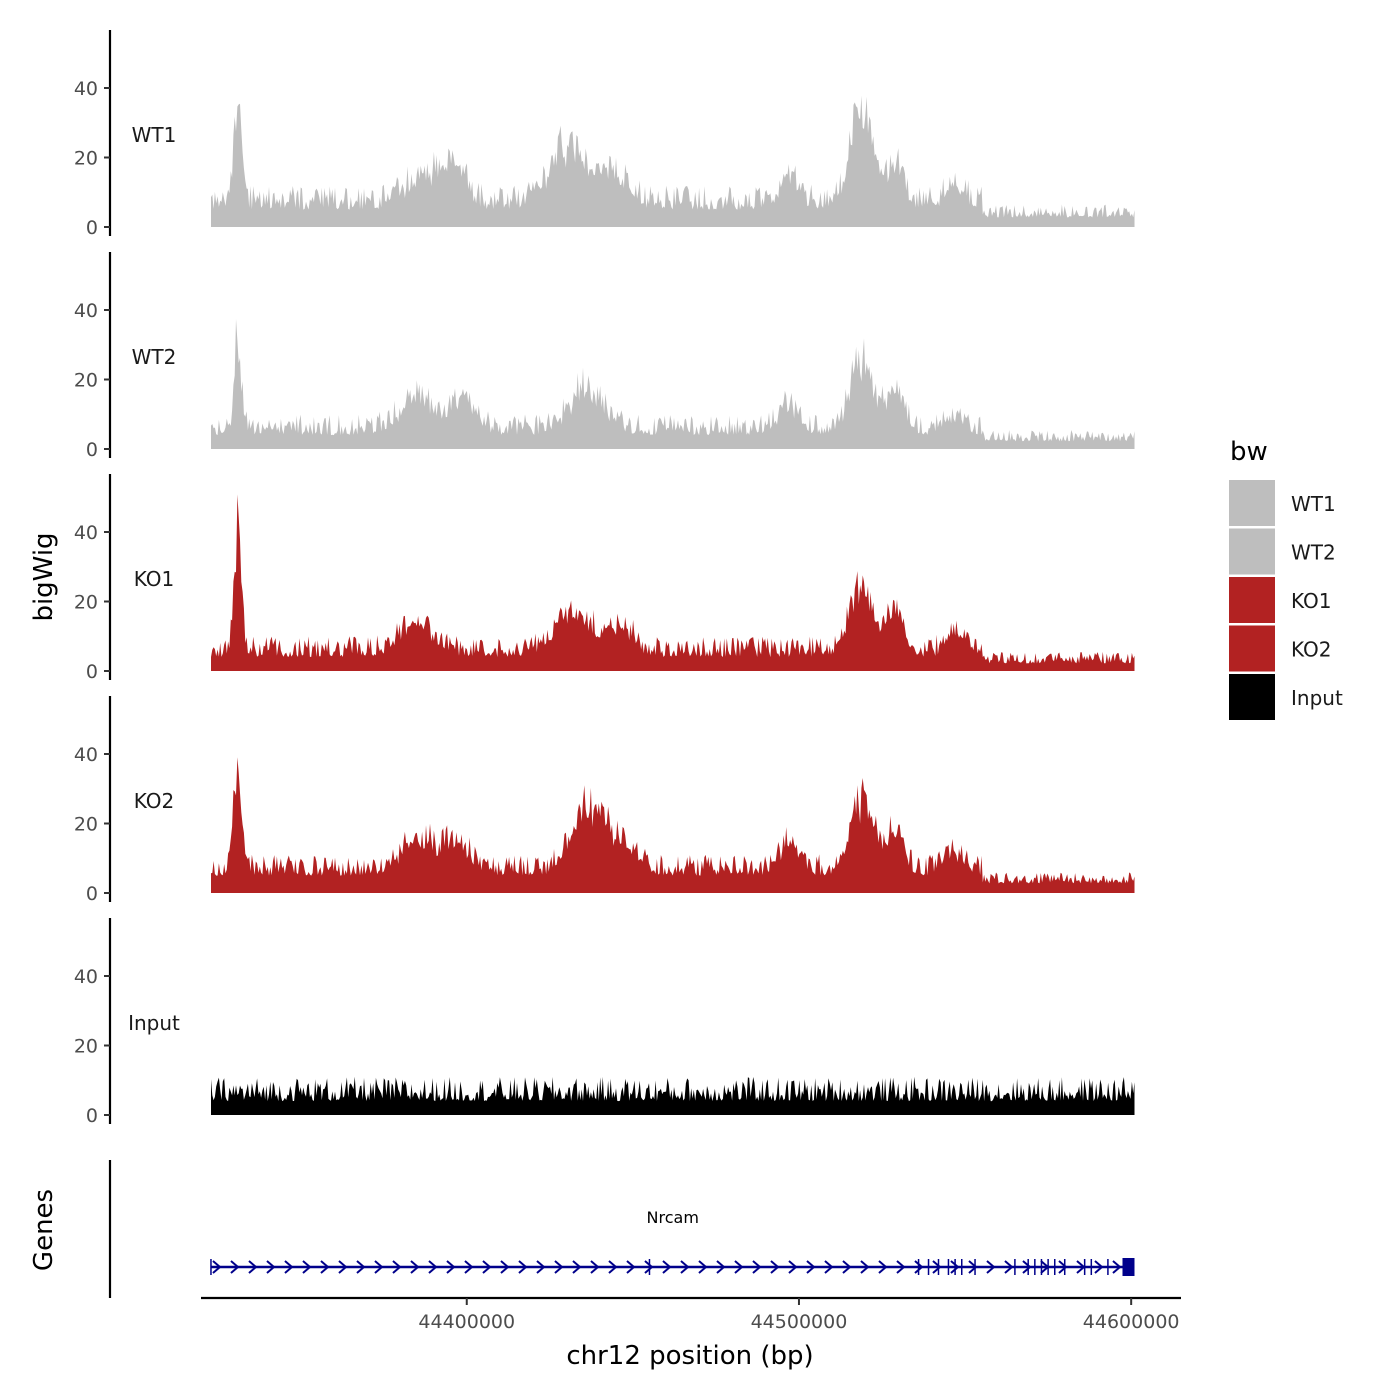 This screenshot has height=1400, width=1400. What do you see at coordinates (1313, 553) in the screenshot?
I see `legend-label: WT2` at bounding box center [1313, 553].